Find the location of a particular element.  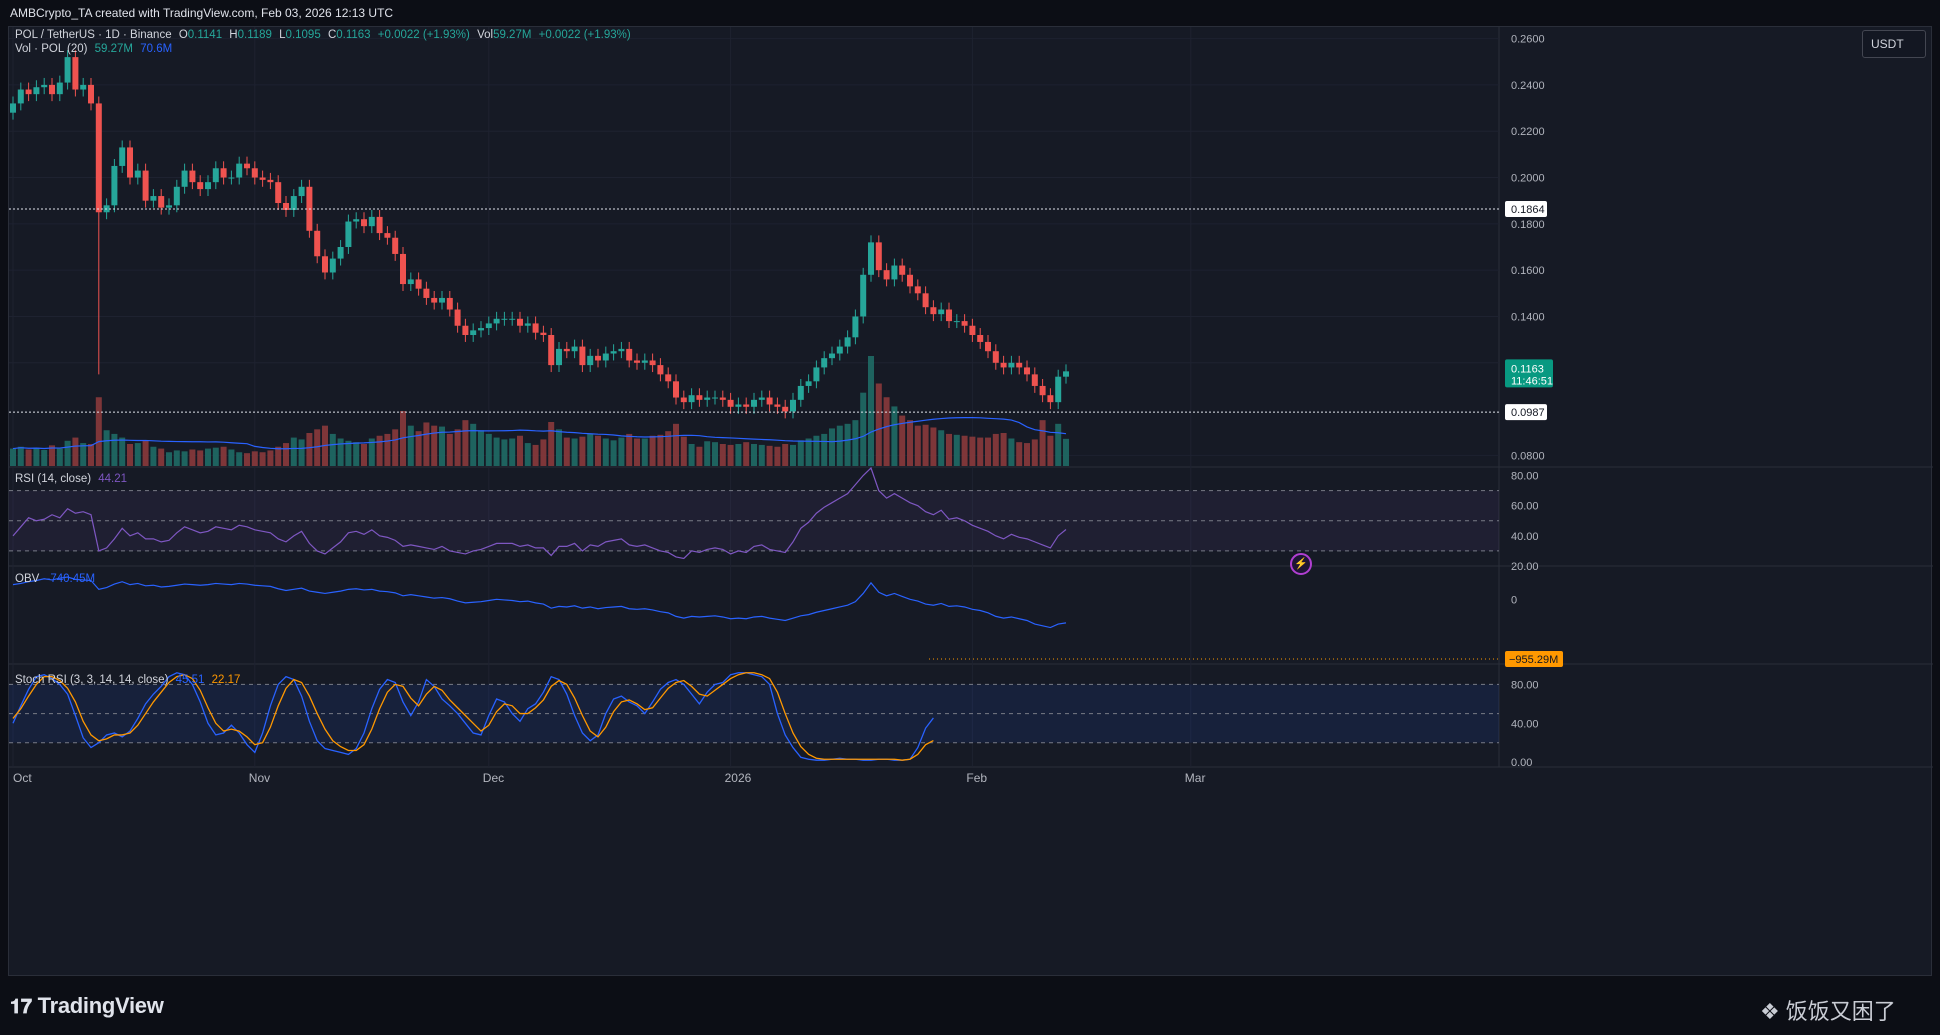

rsi-value: 44.21 is located at coordinates (113, 479).